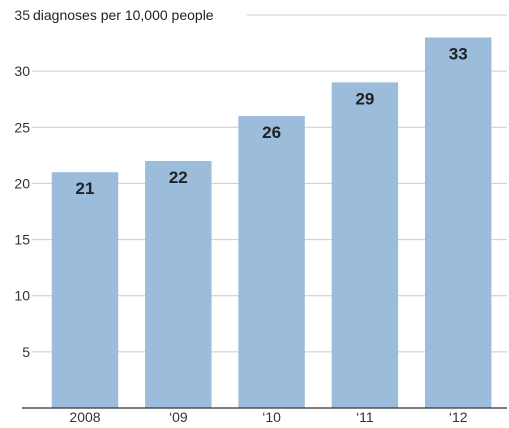 The image size is (509, 428). I want to click on y-axis-unit-label: diagnoses per 10,000 people, so click(123, 15).